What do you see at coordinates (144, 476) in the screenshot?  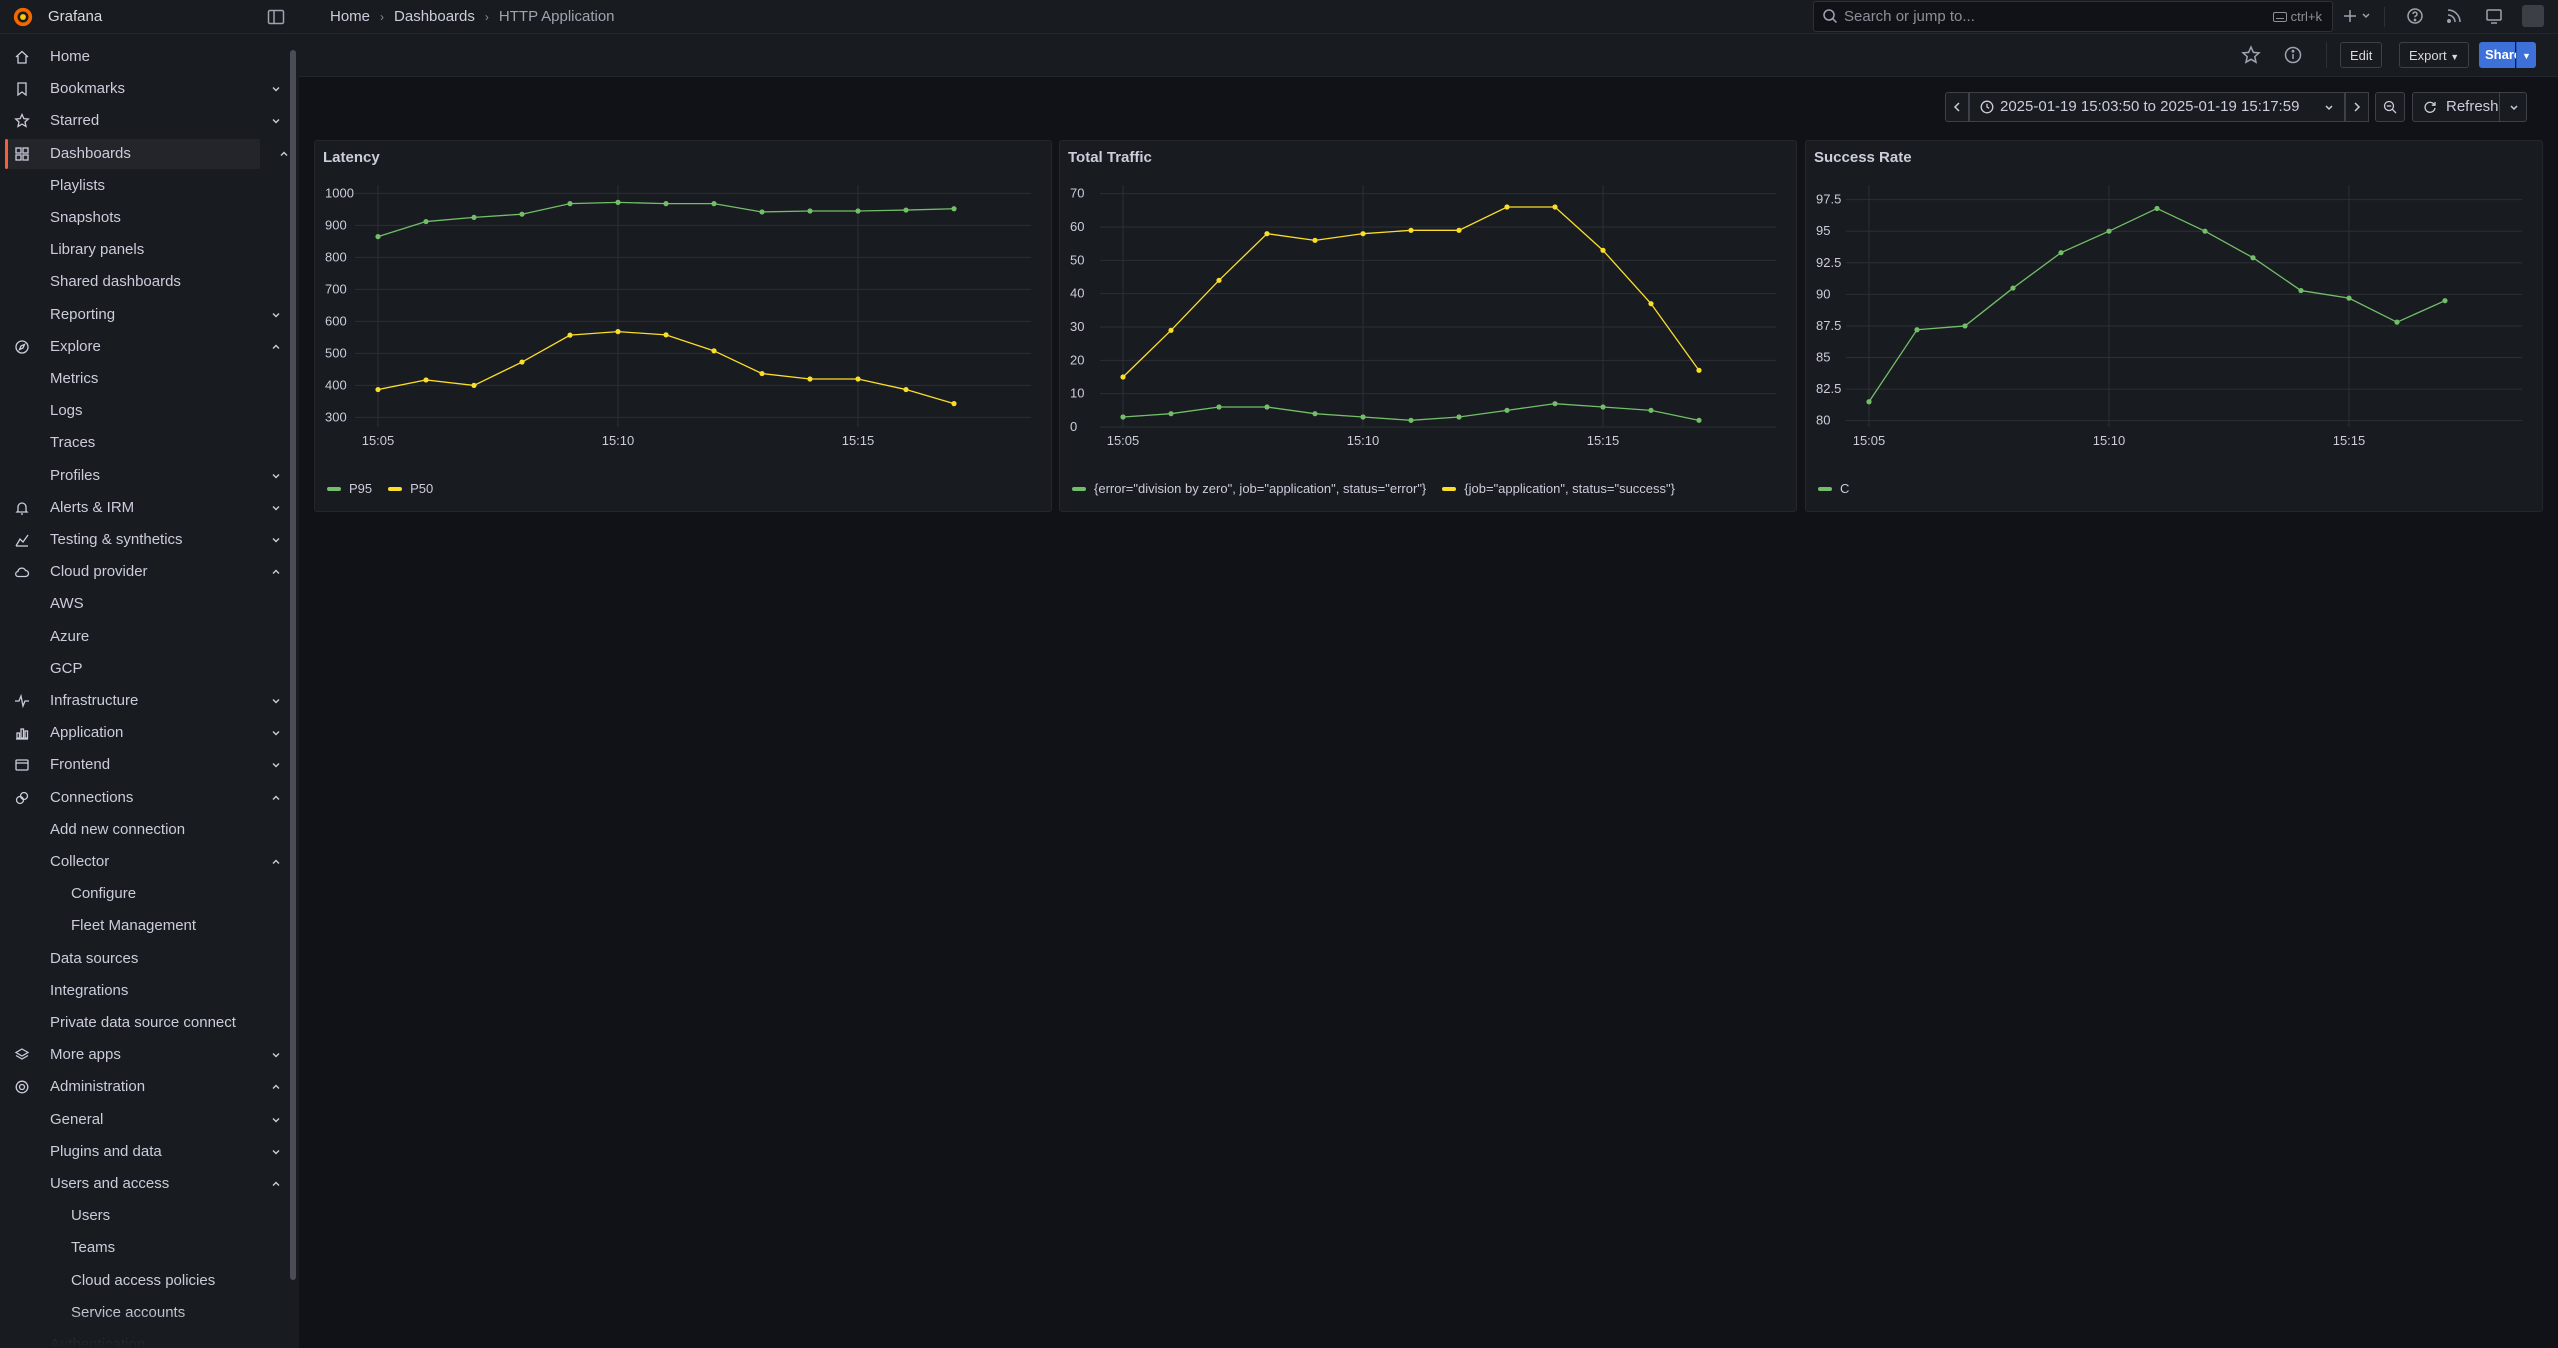 I see `sidebar-item-profiles: Profiles` at bounding box center [144, 476].